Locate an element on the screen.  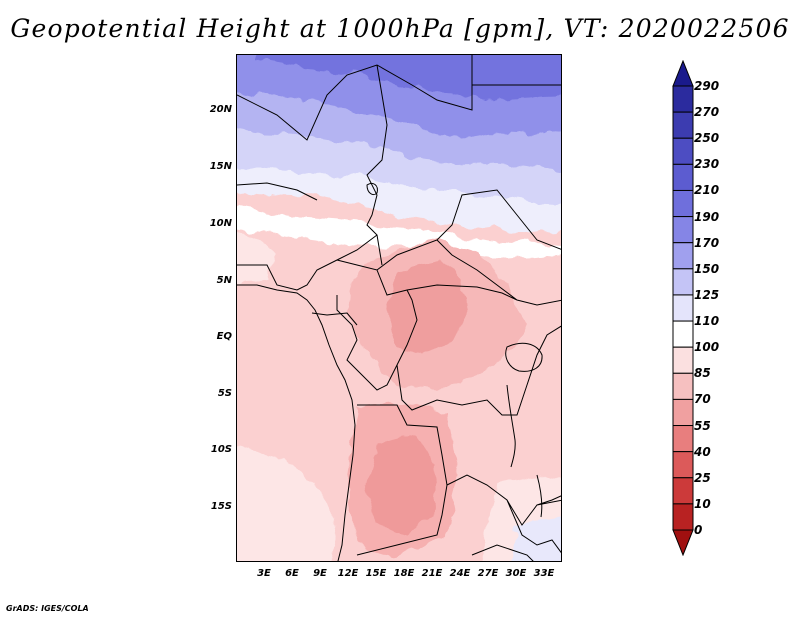
field-band-125-se is located at coordinates (535, 539).